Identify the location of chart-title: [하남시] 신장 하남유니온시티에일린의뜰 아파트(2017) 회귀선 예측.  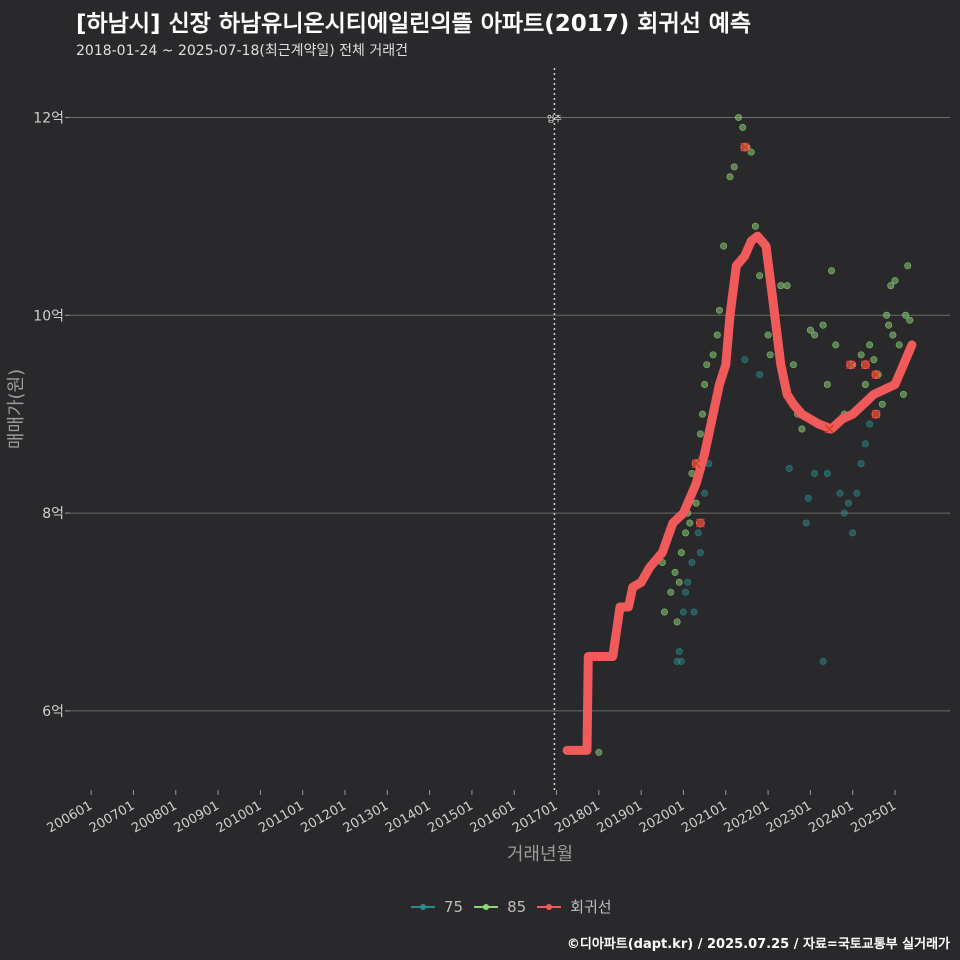
(414, 24).